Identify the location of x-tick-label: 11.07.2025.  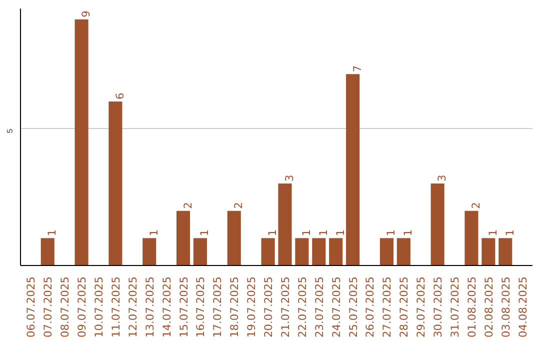
(115, 307).